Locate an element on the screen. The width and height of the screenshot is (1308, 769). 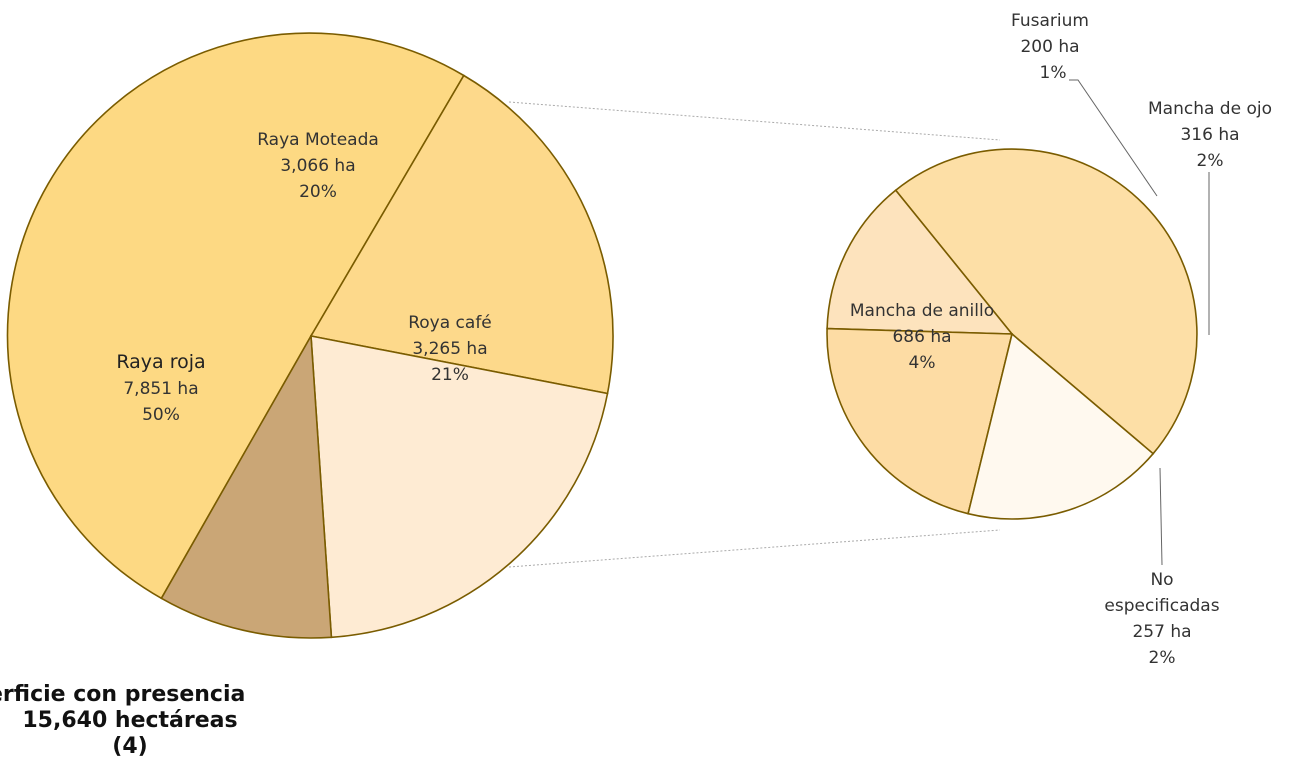
label-raya-moteada-pct: 20% is located at coordinates (318, 192).